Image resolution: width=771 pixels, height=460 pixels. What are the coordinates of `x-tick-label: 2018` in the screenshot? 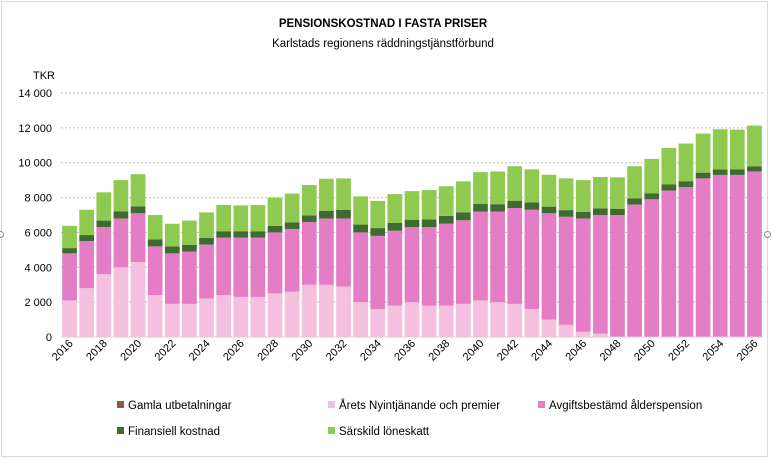 It's located at (97, 351).